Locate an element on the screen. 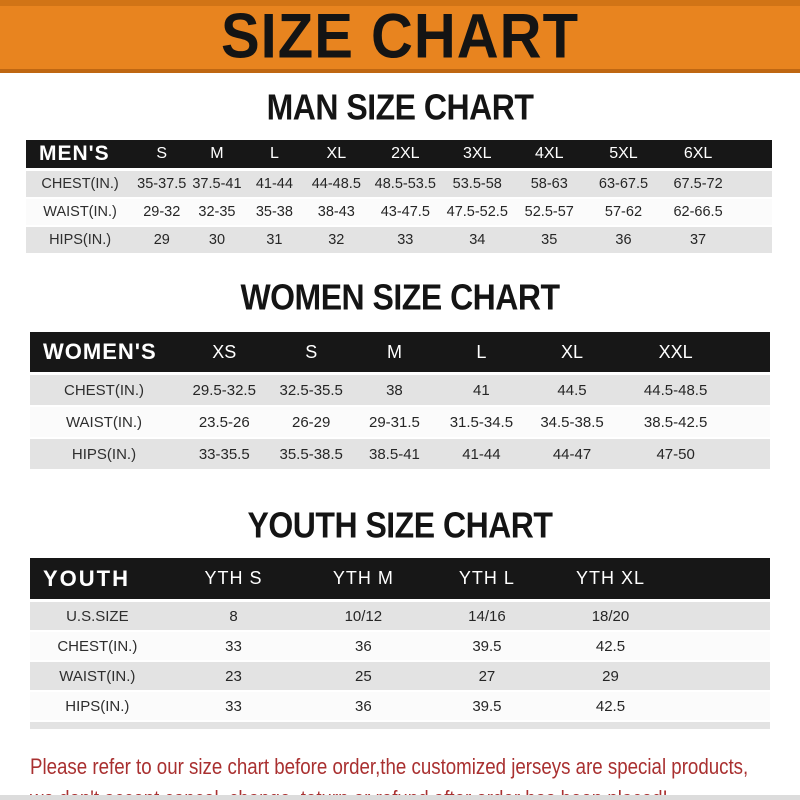  measurement-value: 47-50 is located at coordinates (675, 455).